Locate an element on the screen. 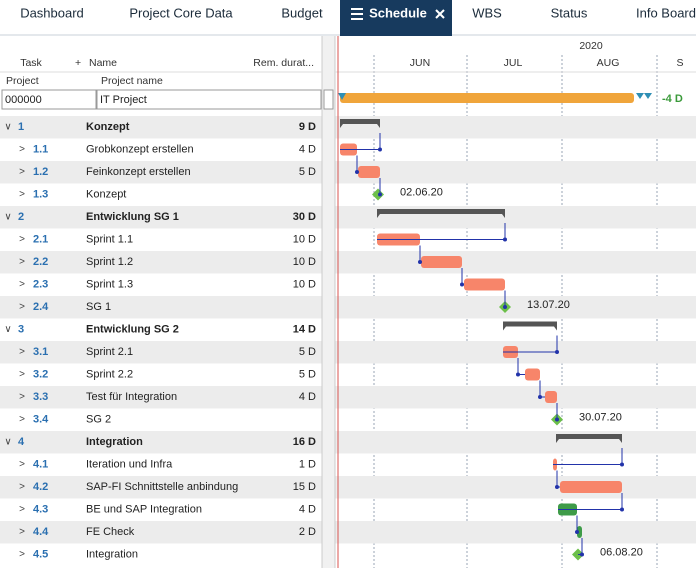  task-id: 4.4 is located at coordinates (41, 532).